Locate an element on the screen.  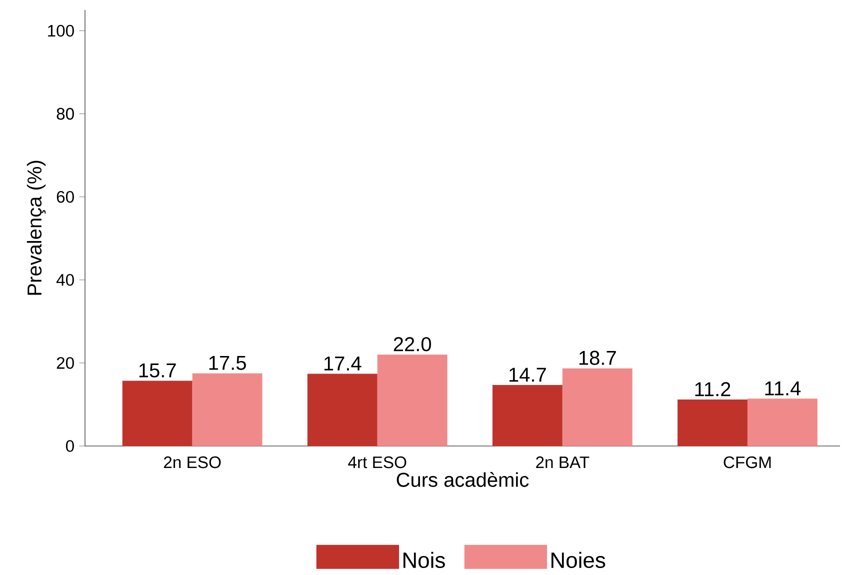
data-label: 17.4 is located at coordinates (343, 363).